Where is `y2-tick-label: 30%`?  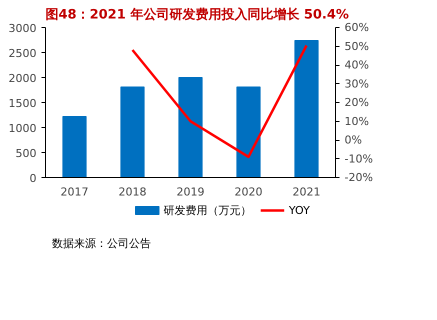 y2-tick-label: 30% is located at coordinates (356, 83).